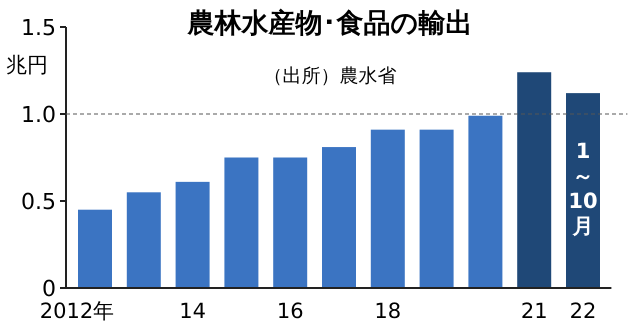 The width and height of the screenshot is (638, 330). What do you see at coordinates (290, 311) in the screenshot?
I see `x-tick-label: 16` at bounding box center [290, 311].